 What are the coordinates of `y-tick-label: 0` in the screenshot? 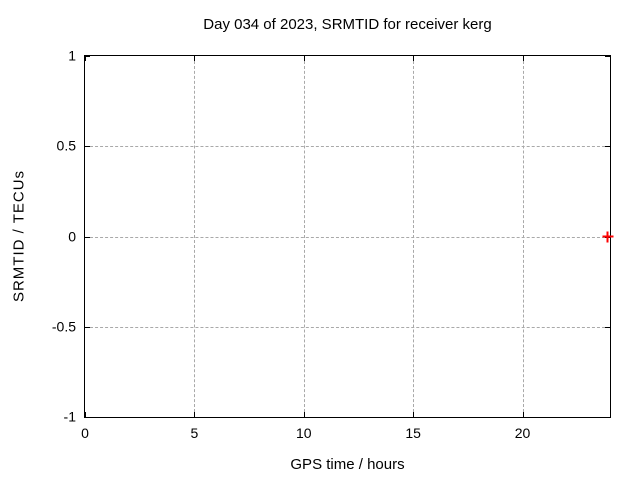 It's located at (72, 236).